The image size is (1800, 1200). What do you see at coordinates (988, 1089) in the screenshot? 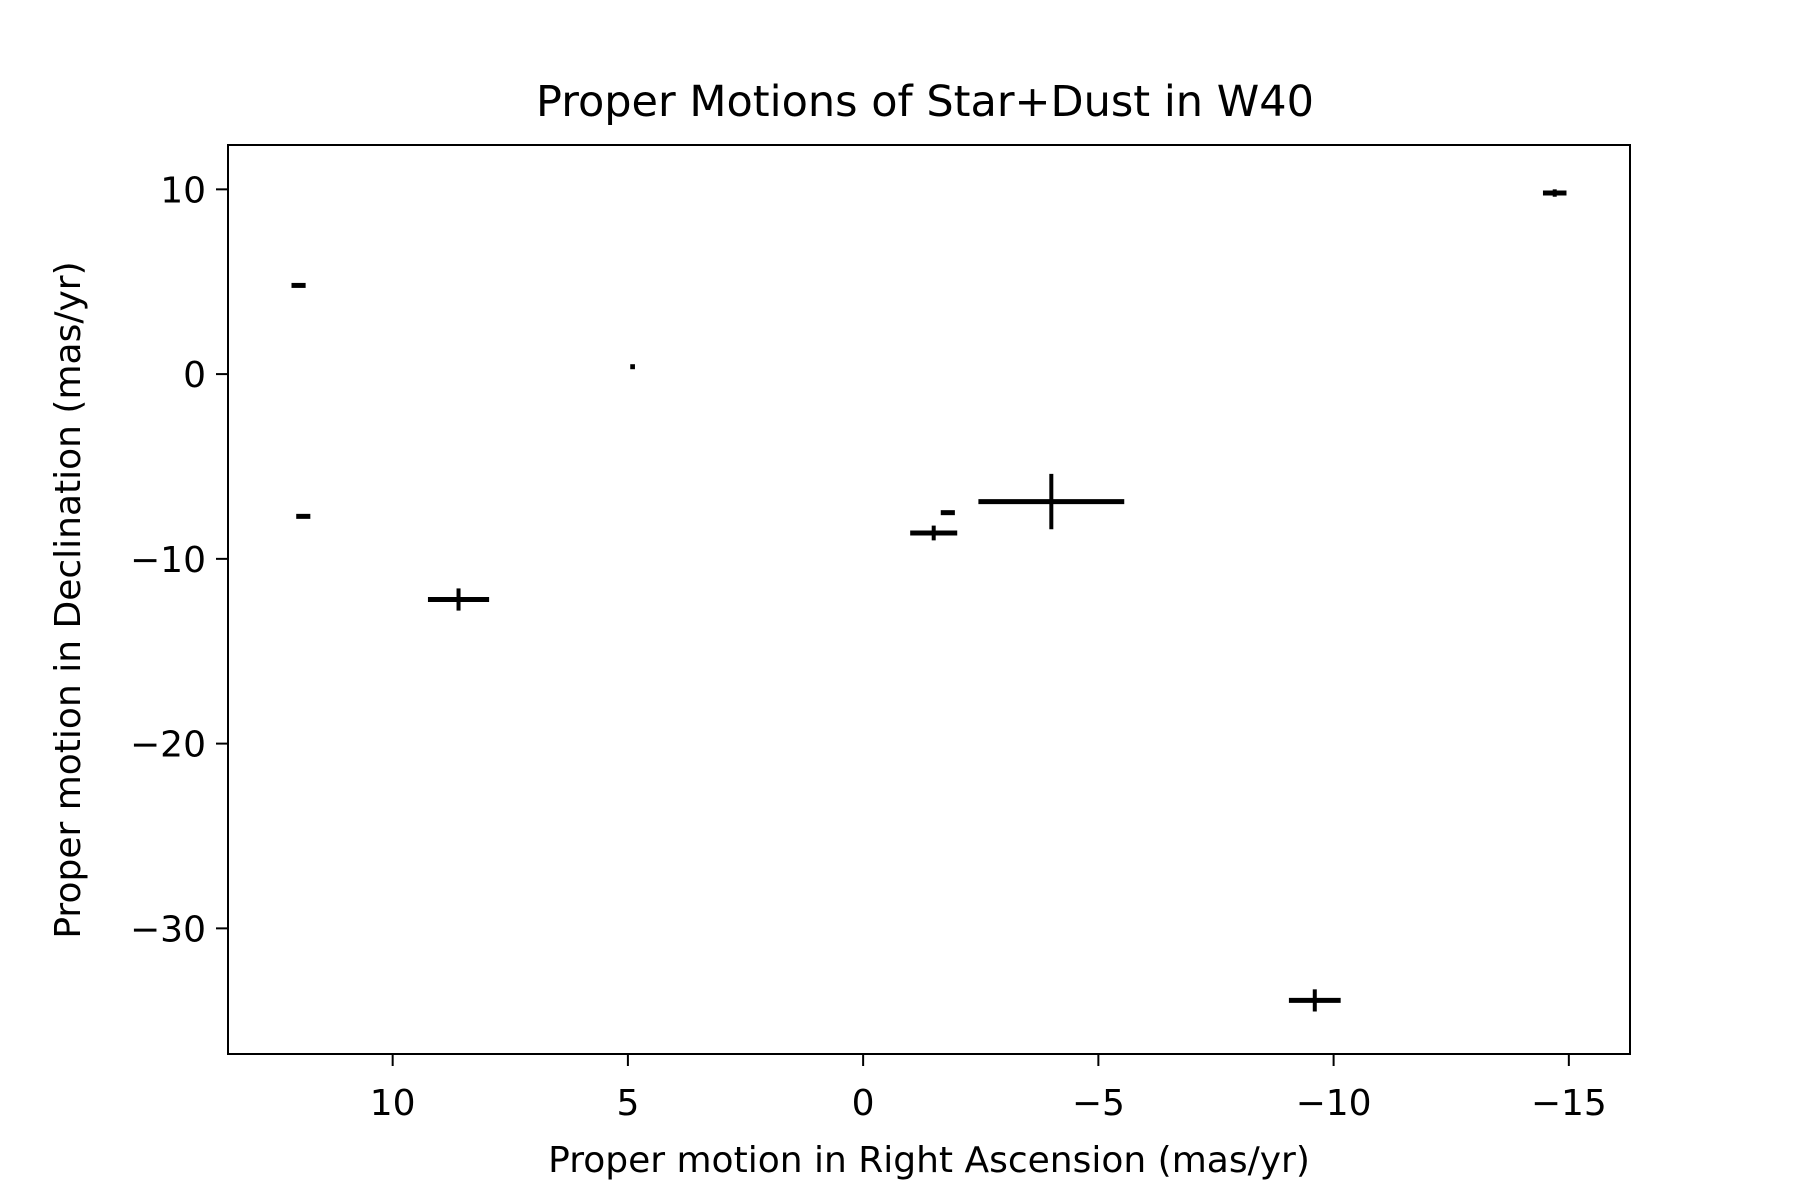
I see `x-axis-ticks: 10 5 0 −5 −10 −15` at bounding box center [988, 1089].